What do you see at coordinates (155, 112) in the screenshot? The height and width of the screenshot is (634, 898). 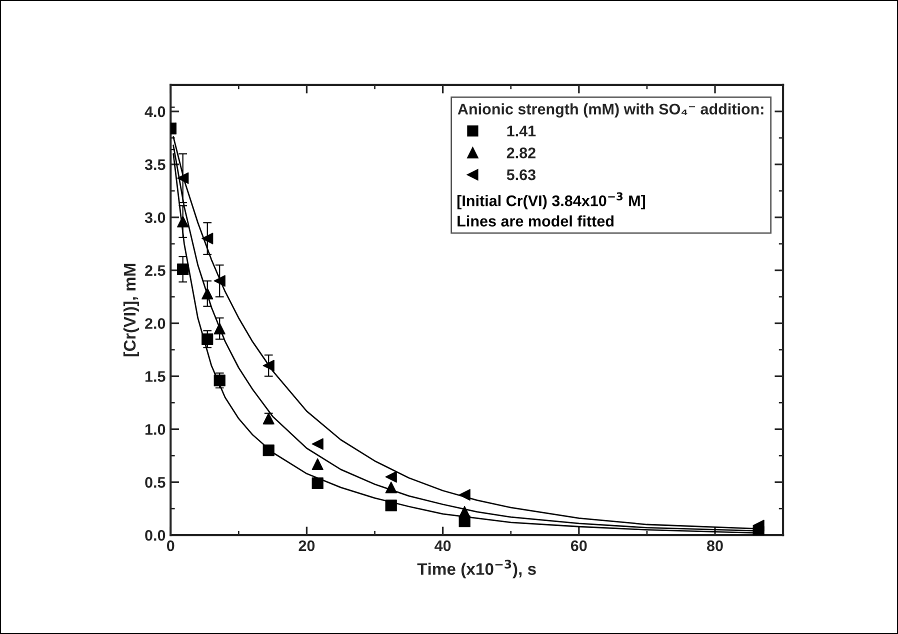 I see `y-tick-label: 4.0` at bounding box center [155, 112].